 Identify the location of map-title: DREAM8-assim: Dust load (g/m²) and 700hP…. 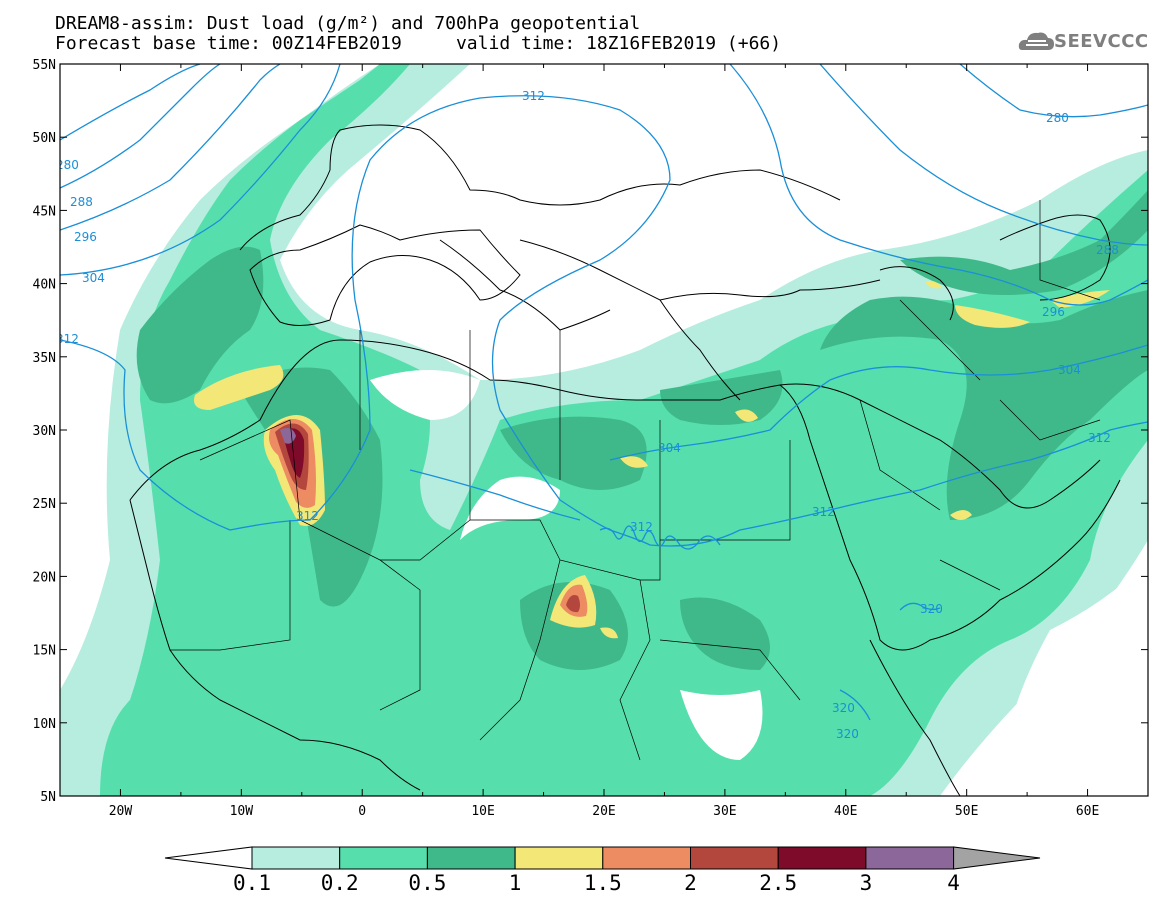
(348, 23).